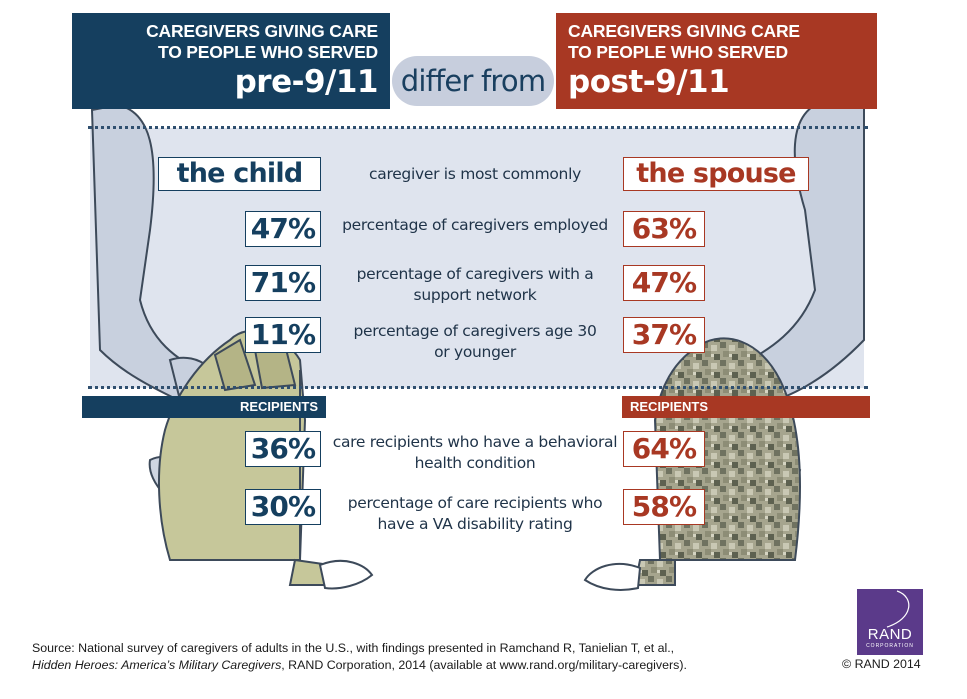 The image size is (967, 699). Describe the element at coordinates (664, 335) in the screenshot. I see `post-age-value: 37%` at that location.